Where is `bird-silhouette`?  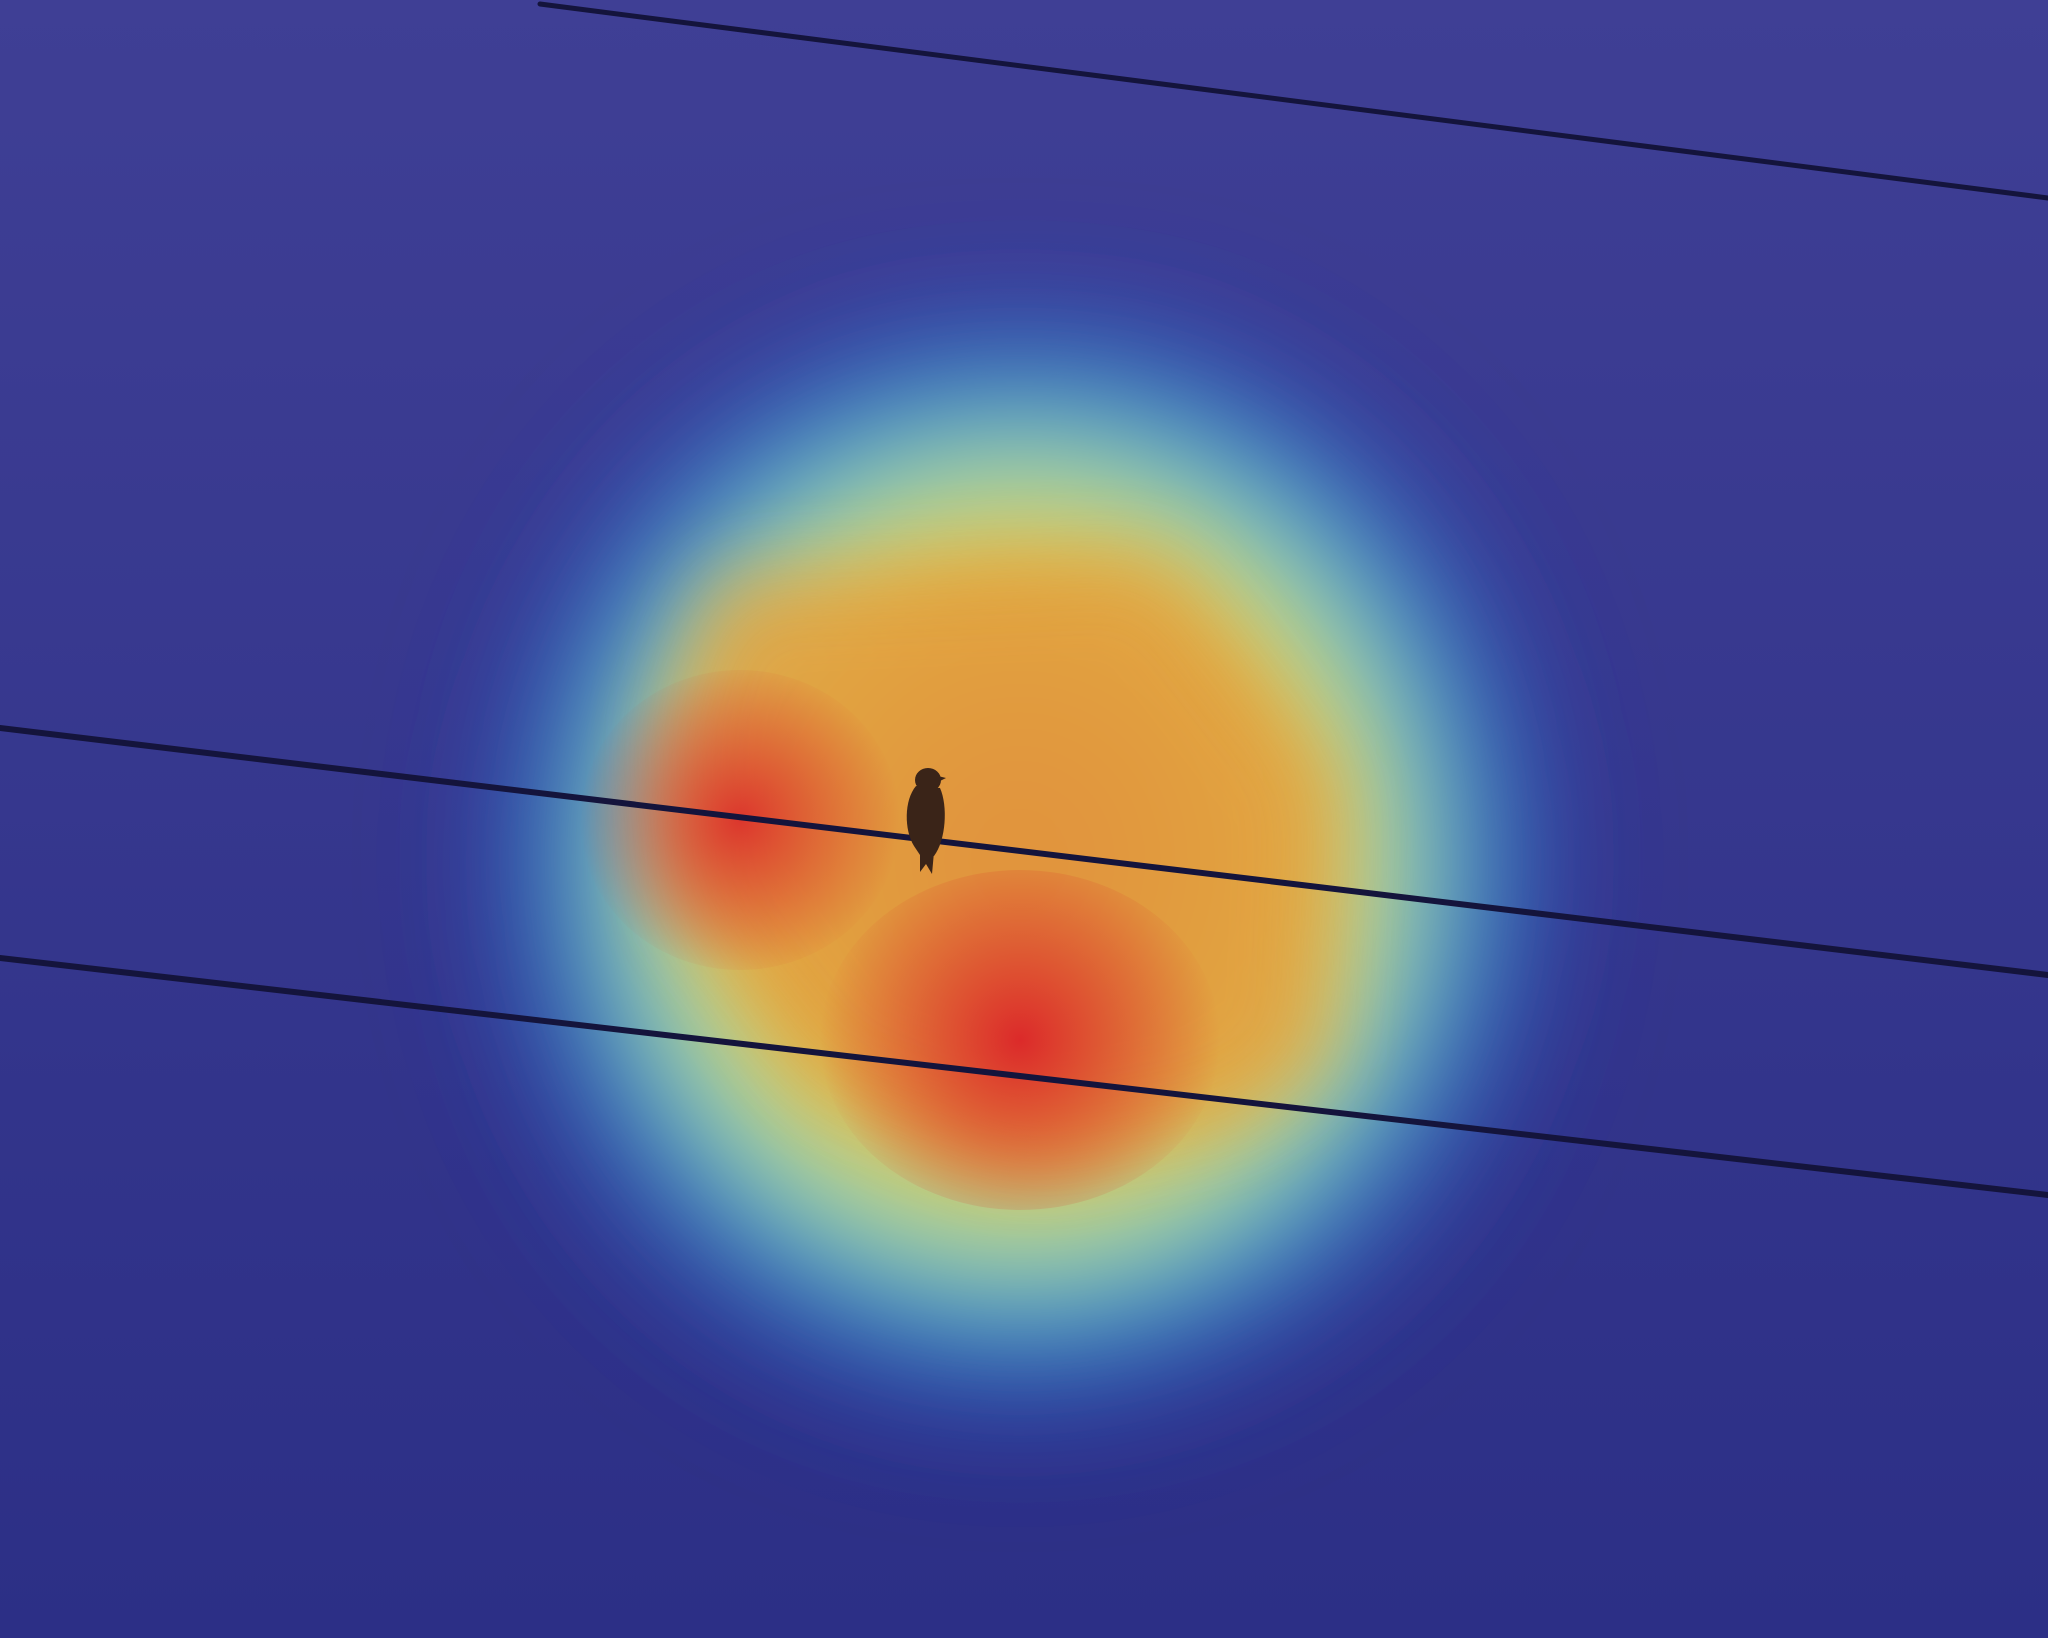 bird-silhouette is located at coordinates (926, 821).